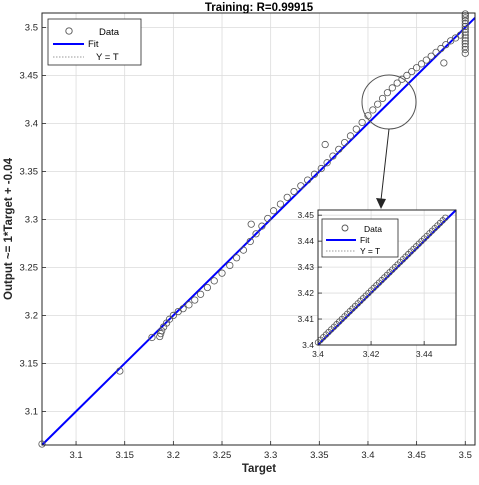  Describe the element at coordinates (270, 455) in the screenshot. I see `x-tick-label: 3.3` at that location.